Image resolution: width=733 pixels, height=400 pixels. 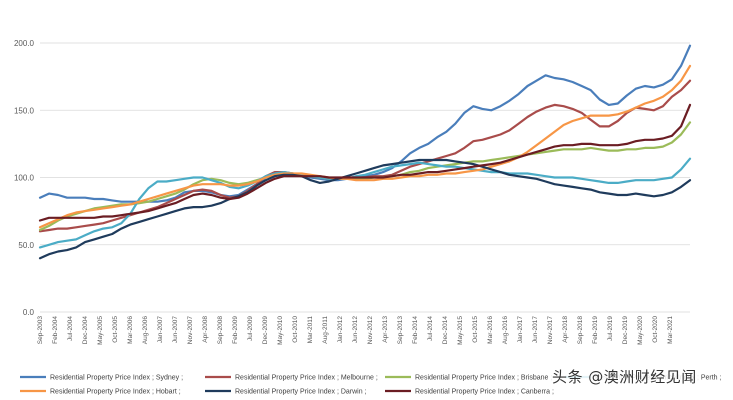 I want to click on x-tick-label: Oct-2020, so click(x=655, y=329).